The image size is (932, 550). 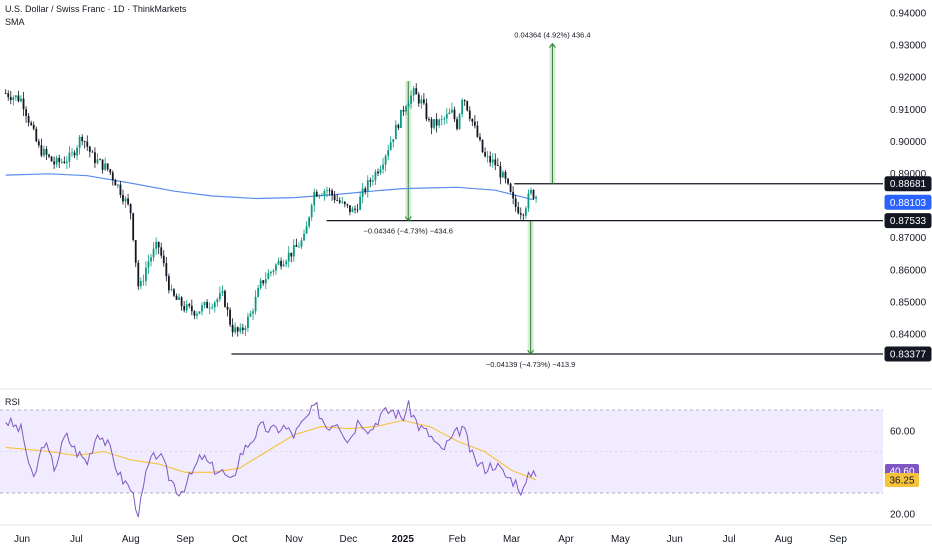 I want to click on measure-label: 0.04364 (4.92%) 436.4, so click(x=552, y=35).